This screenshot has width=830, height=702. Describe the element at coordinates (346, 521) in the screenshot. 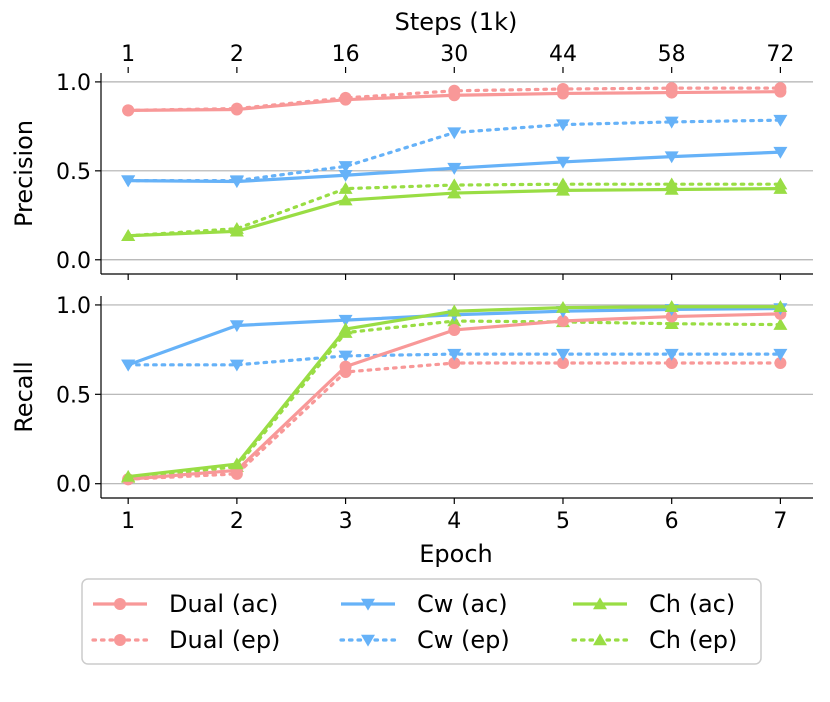

I see `bottom-tick-label-2: 3` at that location.